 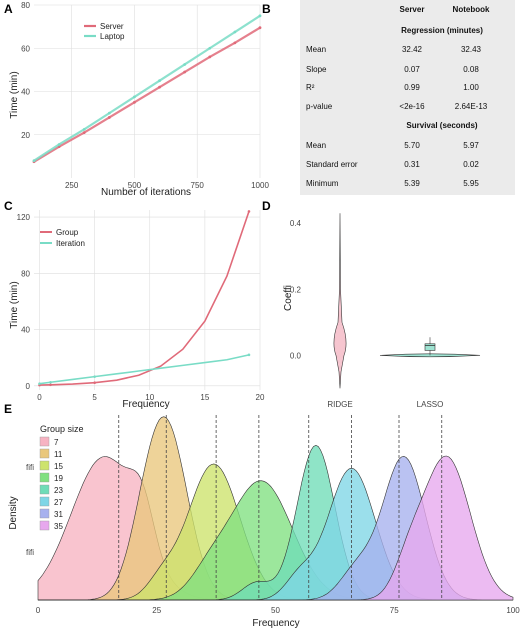 What do you see at coordinates (56, 442) in the screenshot?
I see `legend-label: 7` at bounding box center [56, 442].